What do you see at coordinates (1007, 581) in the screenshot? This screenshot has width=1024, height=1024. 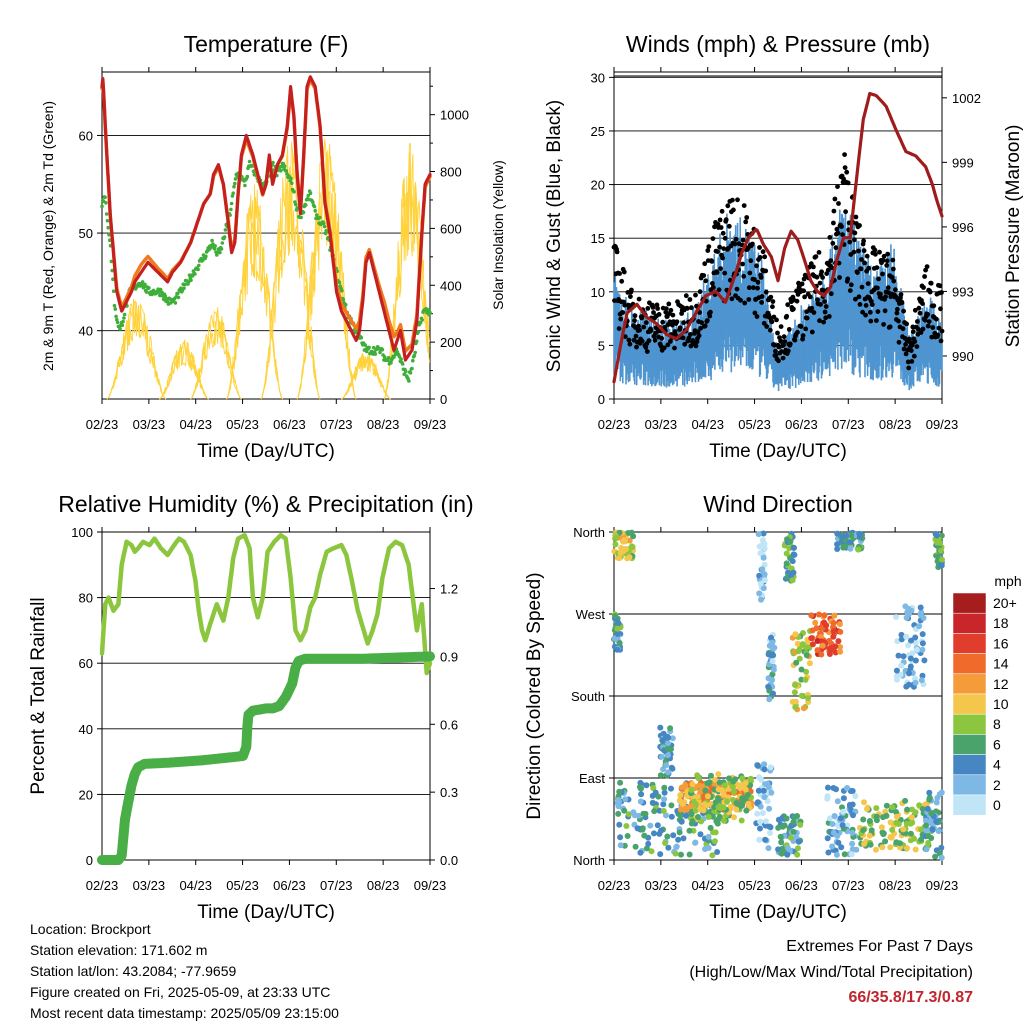 I see `legend-unit: mph` at bounding box center [1007, 581].